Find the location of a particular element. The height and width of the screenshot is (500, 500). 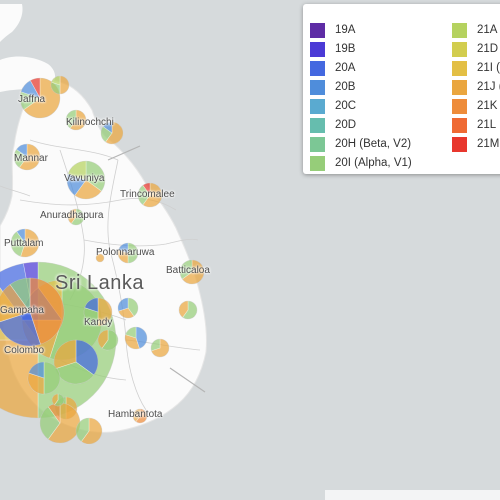

legend-item-20b: 20B is located at coordinates (332, 87).